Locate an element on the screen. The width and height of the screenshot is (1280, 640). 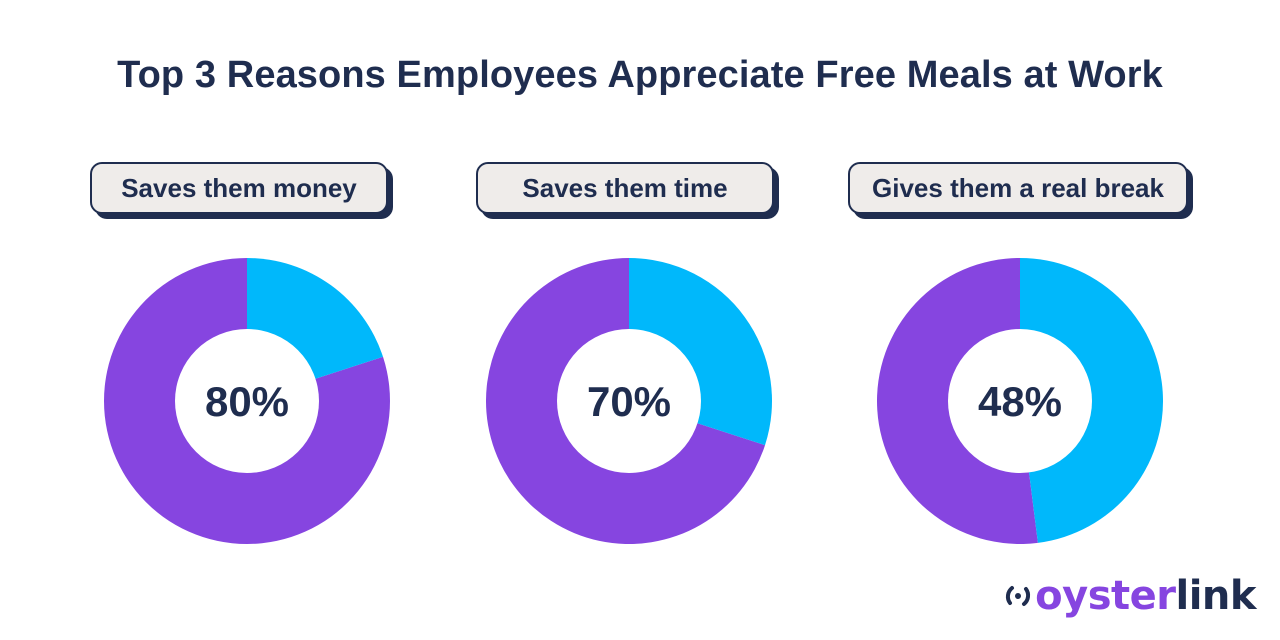
reason-label-3: Gives them a real break is located at coordinates (1018, 188).